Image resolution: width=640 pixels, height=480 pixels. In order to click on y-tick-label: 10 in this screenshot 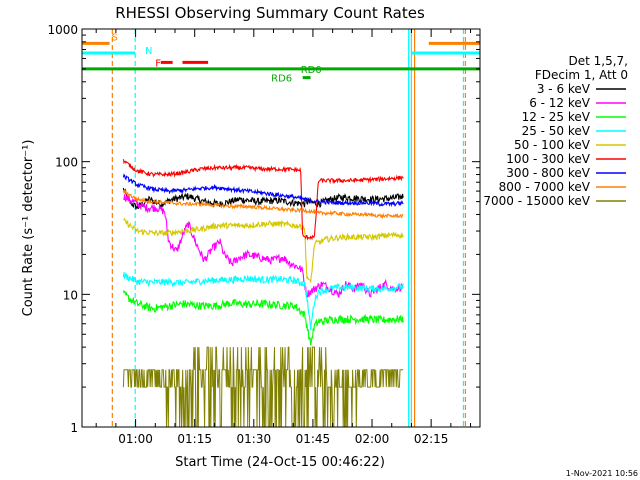, I will do `click(70, 295)`.